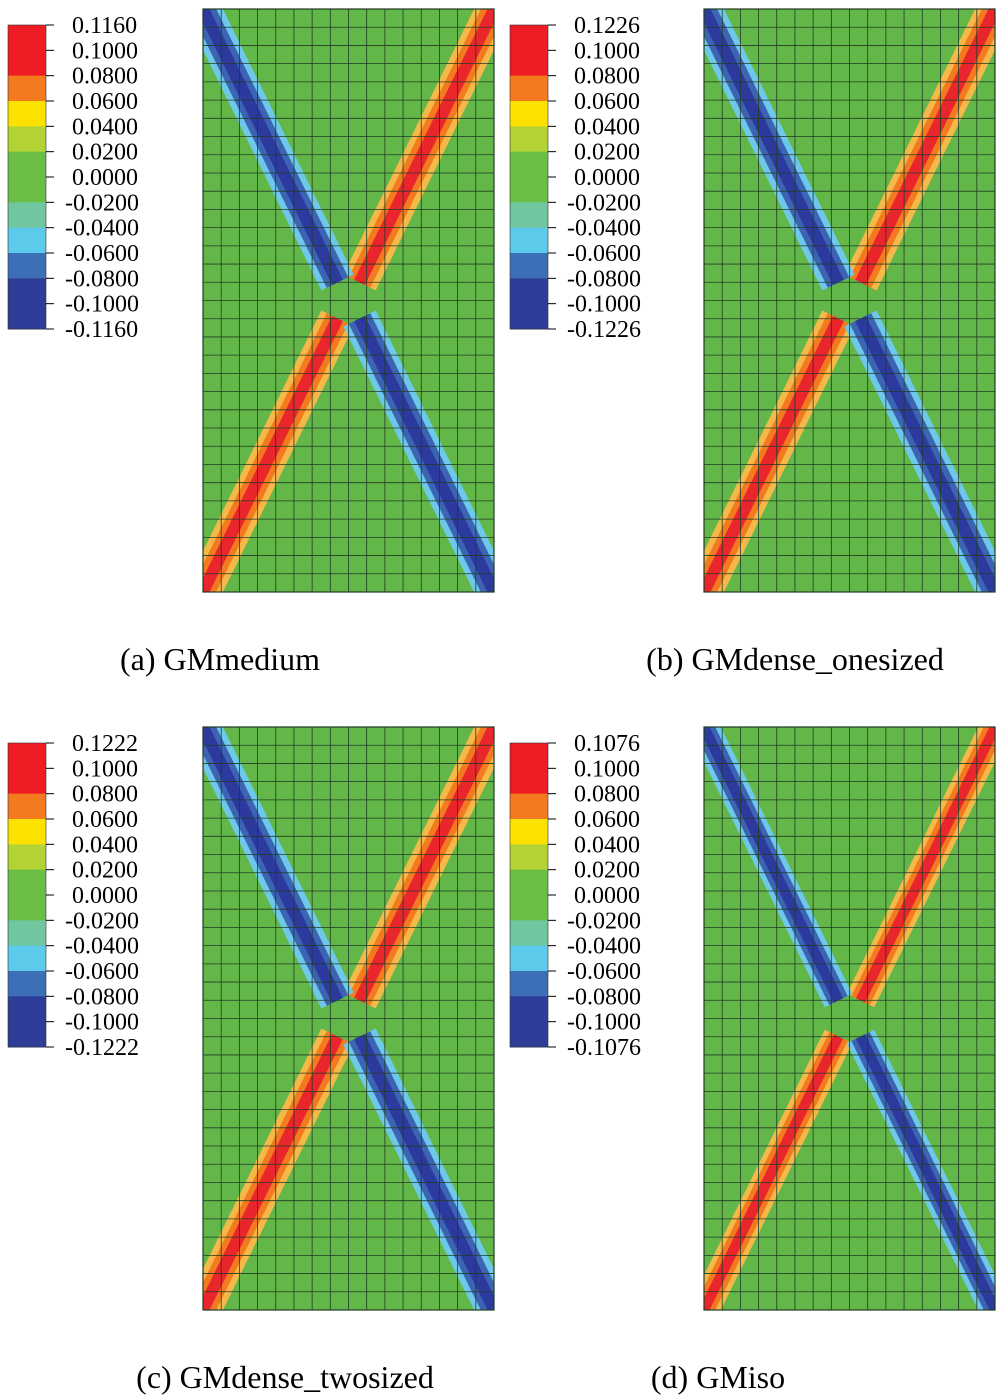 The image size is (1000, 1397). What do you see at coordinates (104, 26) in the screenshot?
I see `legend-label-1: 0.1160` at bounding box center [104, 26].